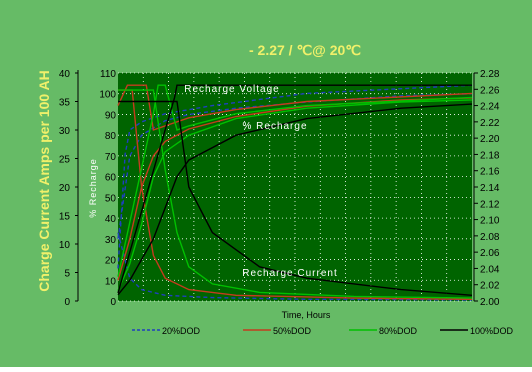 This screenshot has height=372, width=532. What do you see at coordinates (111, 157) in the screenshot?
I see `left-inner-tick-label: 70` at bounding box center [111, 157].